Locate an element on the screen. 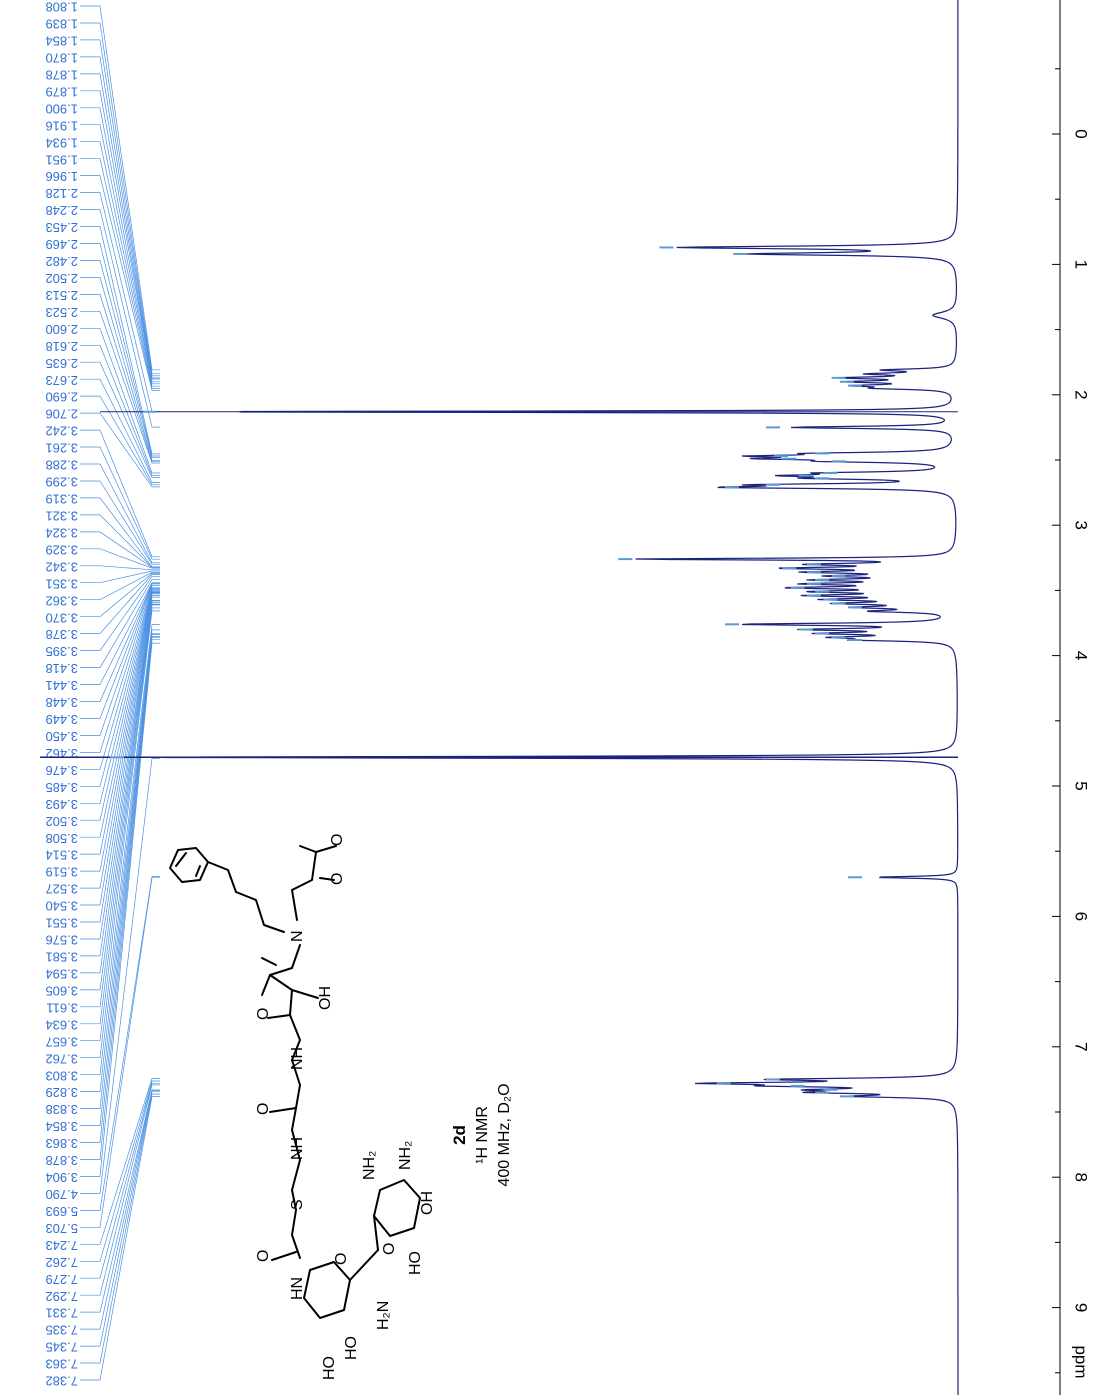 The width and height of the screenshot is (1097, 1395). peak-label: 3.581 is located at coordinates (61, 956).